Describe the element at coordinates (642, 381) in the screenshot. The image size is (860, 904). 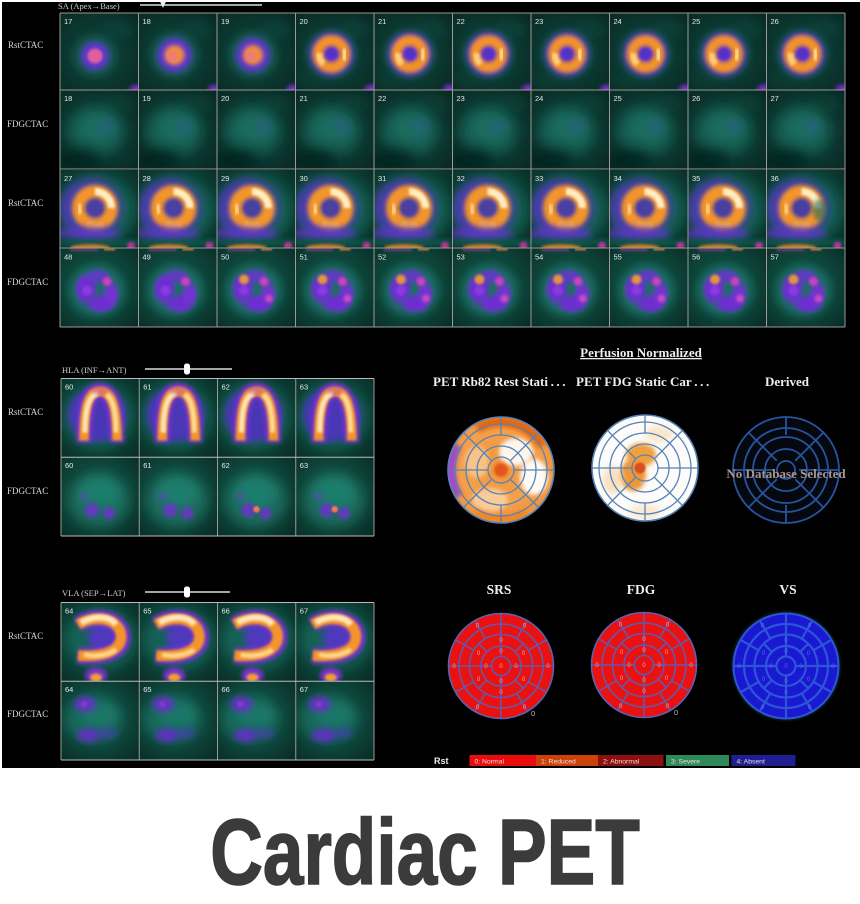
I see `svg-text: PET FDG Static Car . . .` at that location.